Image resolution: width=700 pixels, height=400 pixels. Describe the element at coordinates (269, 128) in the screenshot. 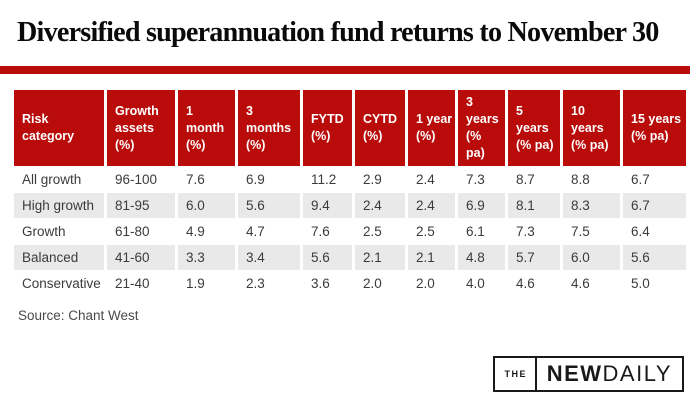

I see `col-header-3-months: 3 months (%)` at that location.